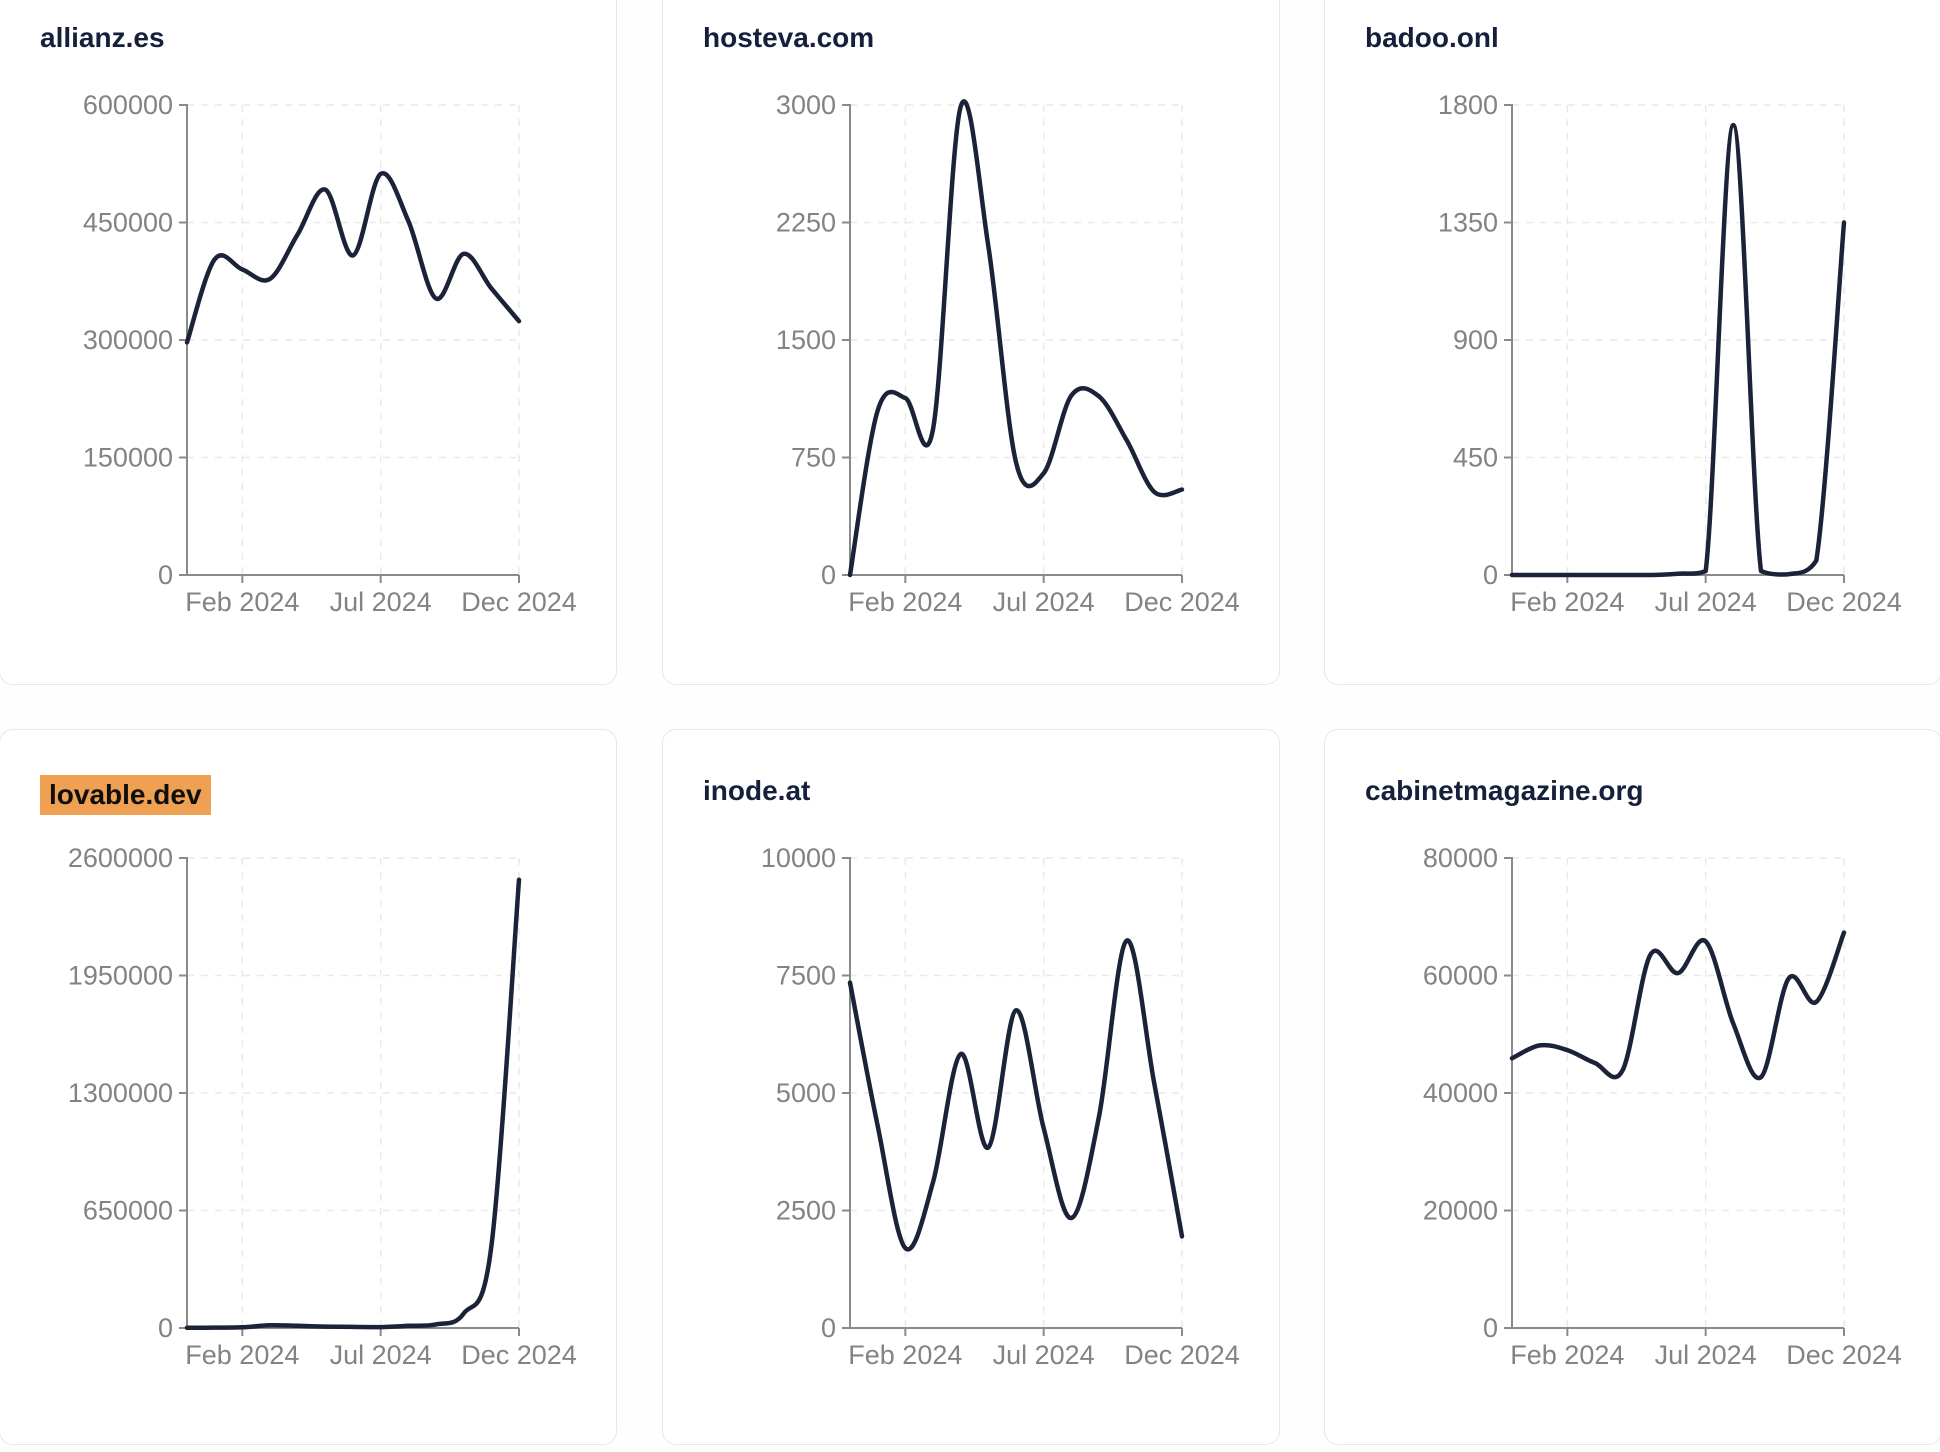 This screenshot has width=1940, height=1452. I want to click on svg-text: 750, so click(813, 458).